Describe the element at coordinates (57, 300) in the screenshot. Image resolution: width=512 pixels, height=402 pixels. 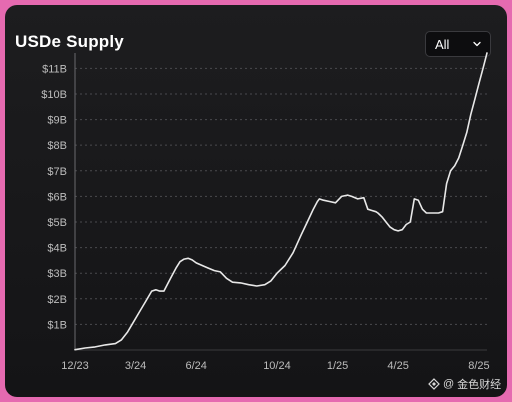
I see `y-tick-label: $2B` at that location.